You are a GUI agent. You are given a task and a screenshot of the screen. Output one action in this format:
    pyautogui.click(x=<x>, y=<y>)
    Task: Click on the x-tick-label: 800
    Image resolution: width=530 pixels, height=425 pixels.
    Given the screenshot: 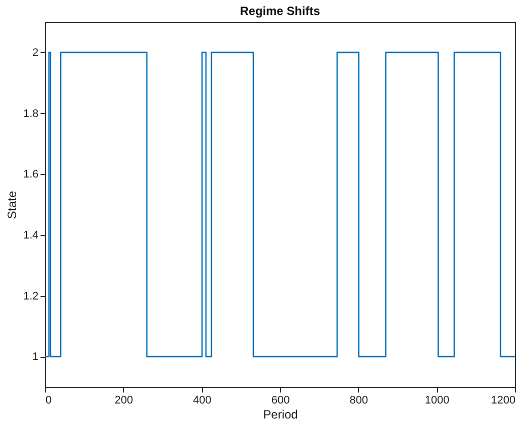 What is the action you would take?
    pyautogui.click(x=359, y=400)
    